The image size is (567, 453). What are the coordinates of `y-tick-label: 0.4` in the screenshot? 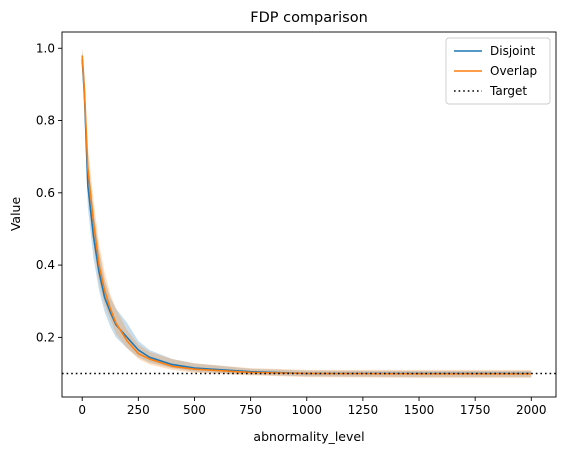 It's located at (45, 265).